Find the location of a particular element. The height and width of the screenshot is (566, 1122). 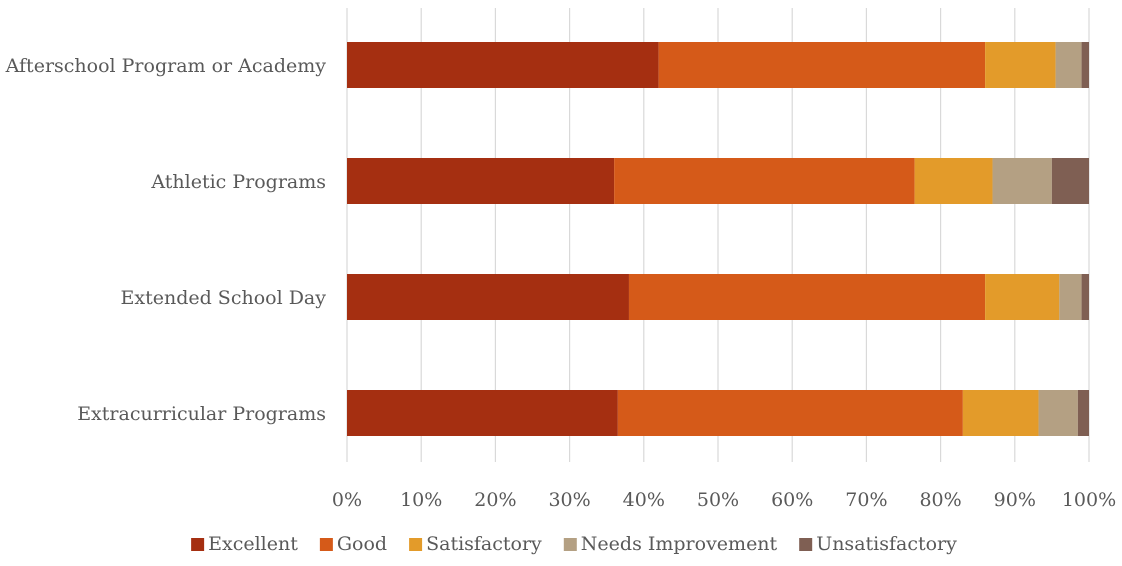

x-tick-label: 80% is located at coordinates (940, 500).